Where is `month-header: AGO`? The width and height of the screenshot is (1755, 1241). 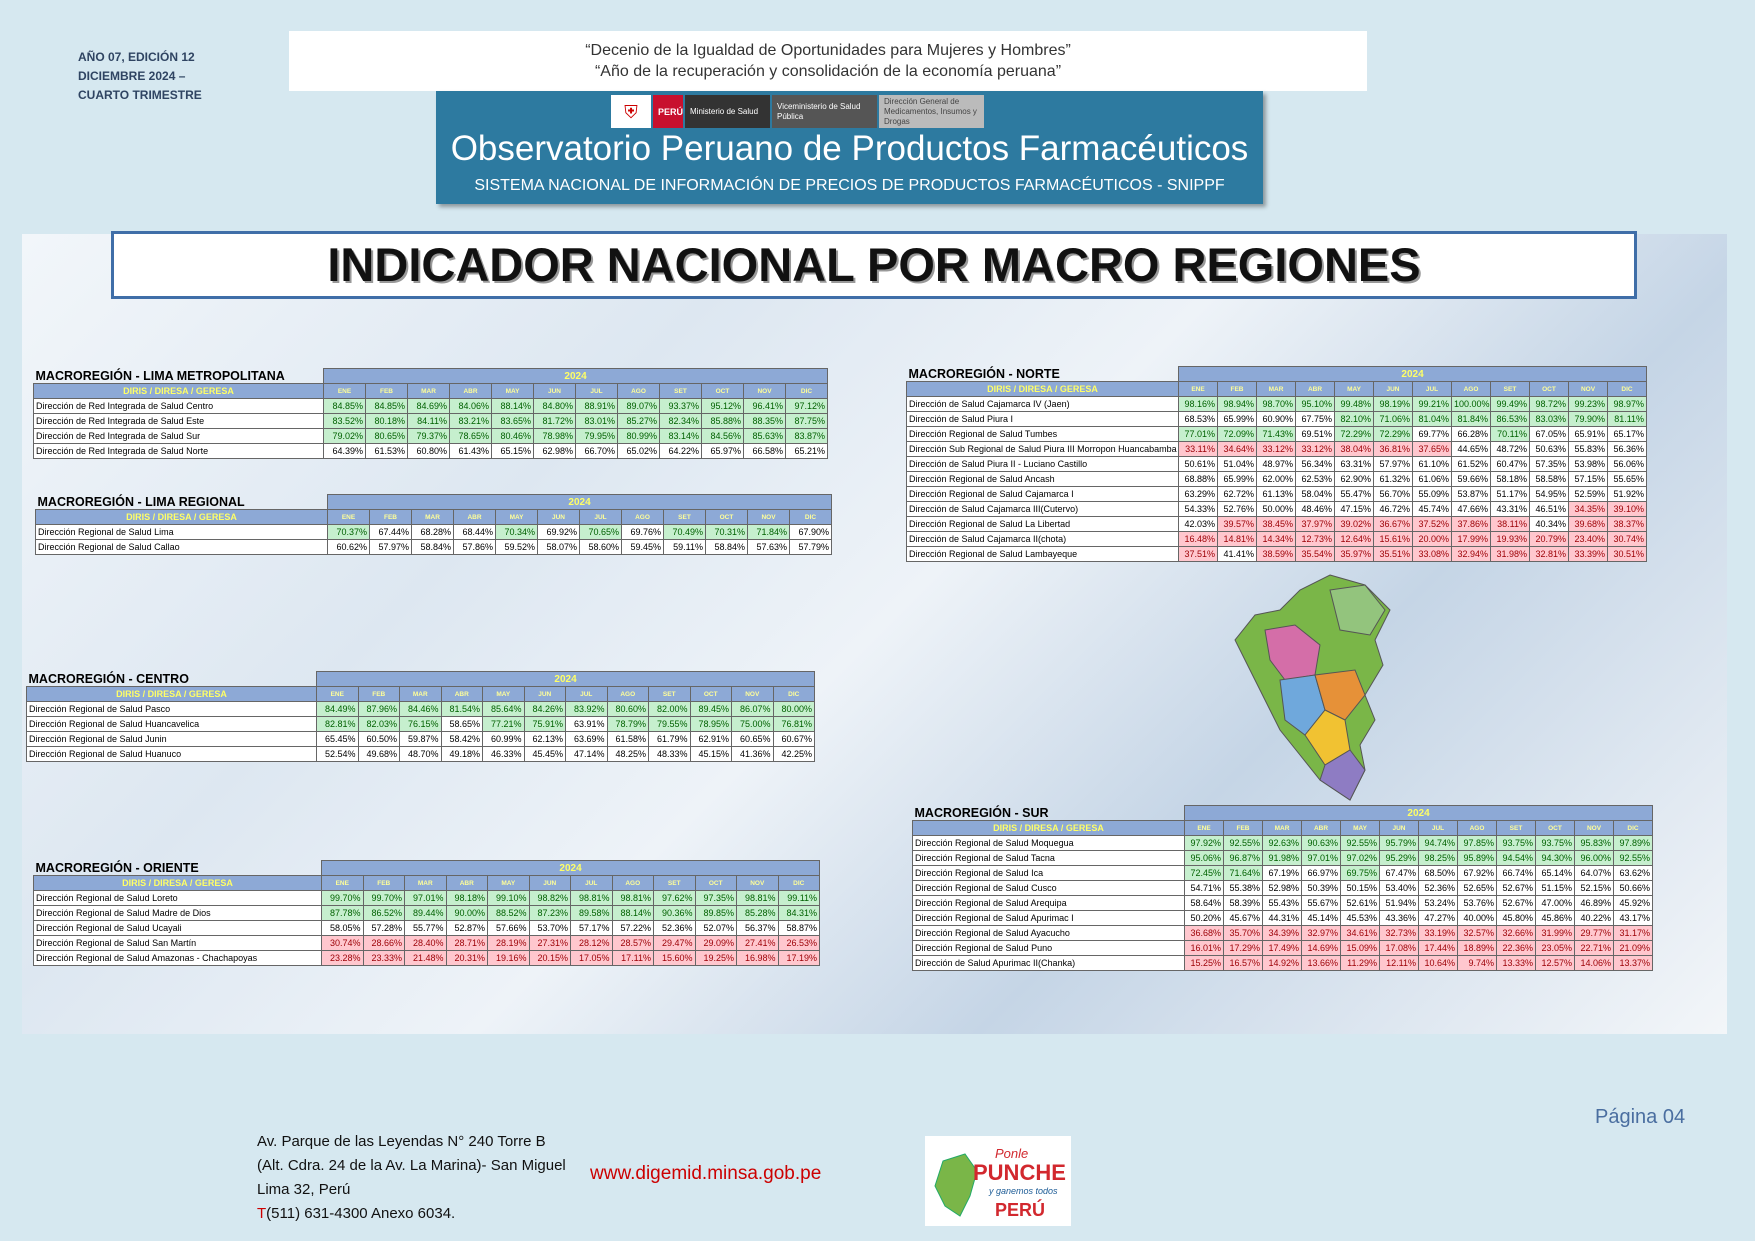 month-header: AGO is located at coordinates (627, 694).